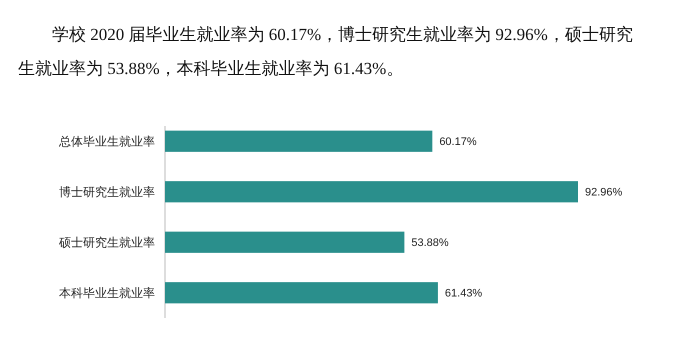 The height and width of the screenshot is (342, 694). I want to click on y-tick-label: 硕士研究生就业率, so click(106, 242).